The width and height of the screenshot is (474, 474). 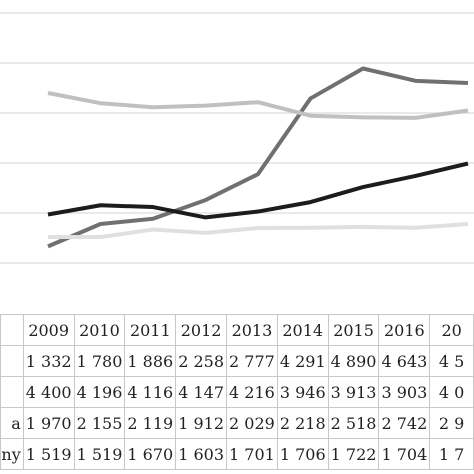 What do you see at coordinates (150, 454) in the screenshot?
I see `data-label: 1 670` at bounding box center [150, 454].